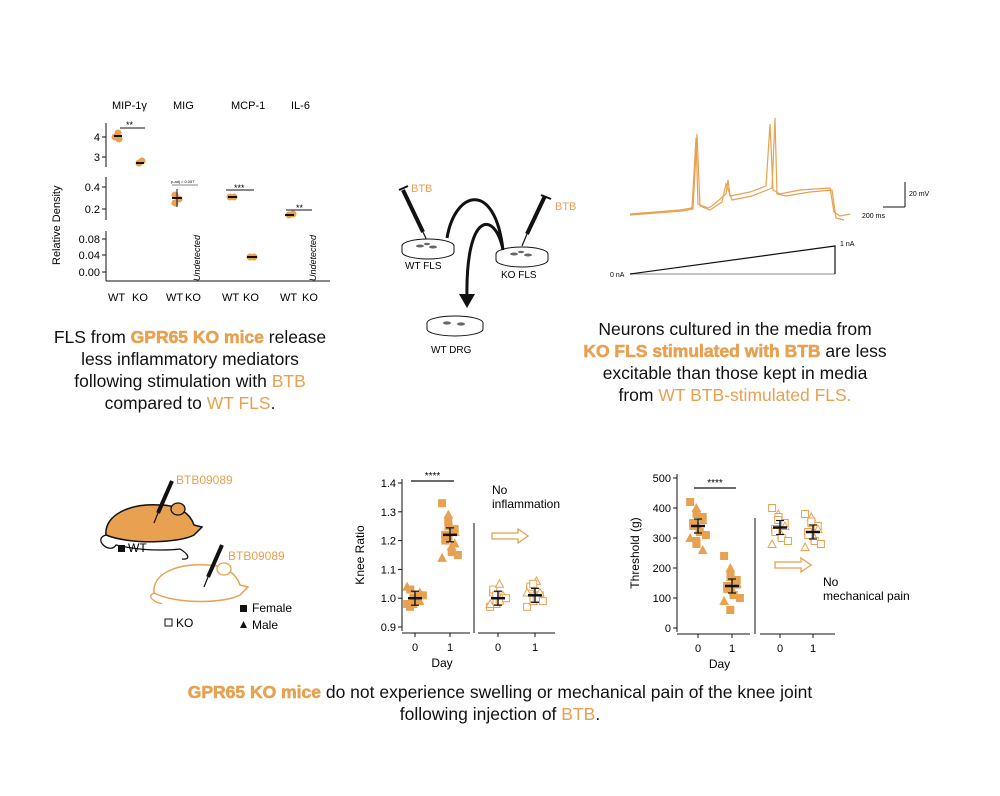 The width and height of the screenshot is (1000, 796). What do you see at coordinates (92, 210) in the screenshot?
I see `y-tick: 0.2` at bounding box center [92, 210].